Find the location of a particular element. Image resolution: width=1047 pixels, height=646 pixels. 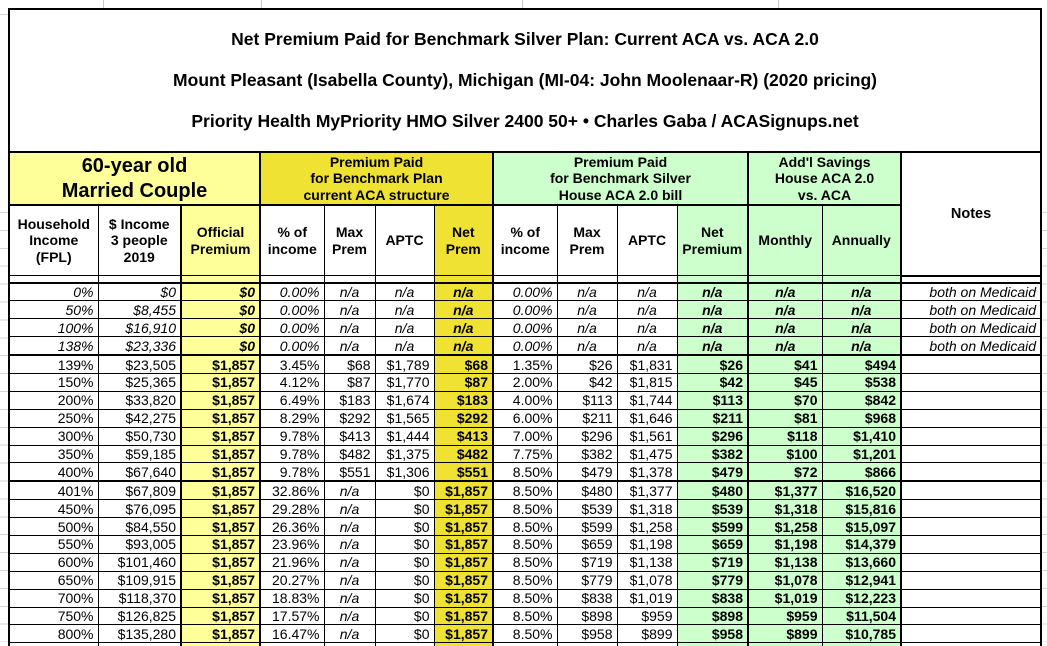

cell-aca_pct_income: 6.49% is located at coordinates (292, 400).